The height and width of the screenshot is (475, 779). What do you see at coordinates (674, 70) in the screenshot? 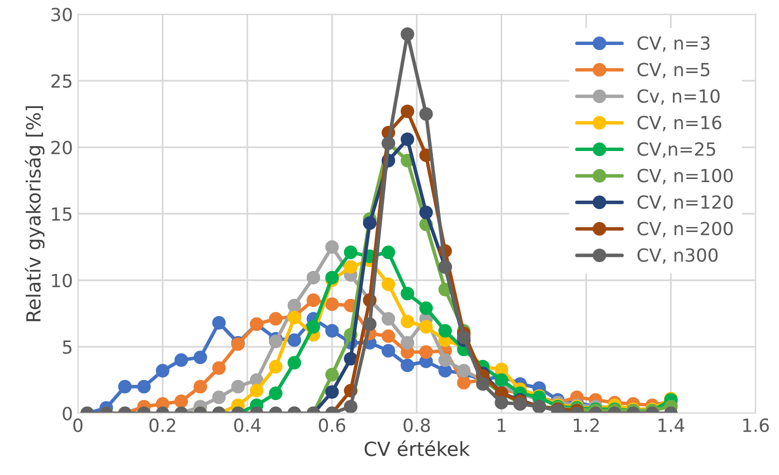
I see `legend-label: CV, n=5` at bounding box center [674, 70].